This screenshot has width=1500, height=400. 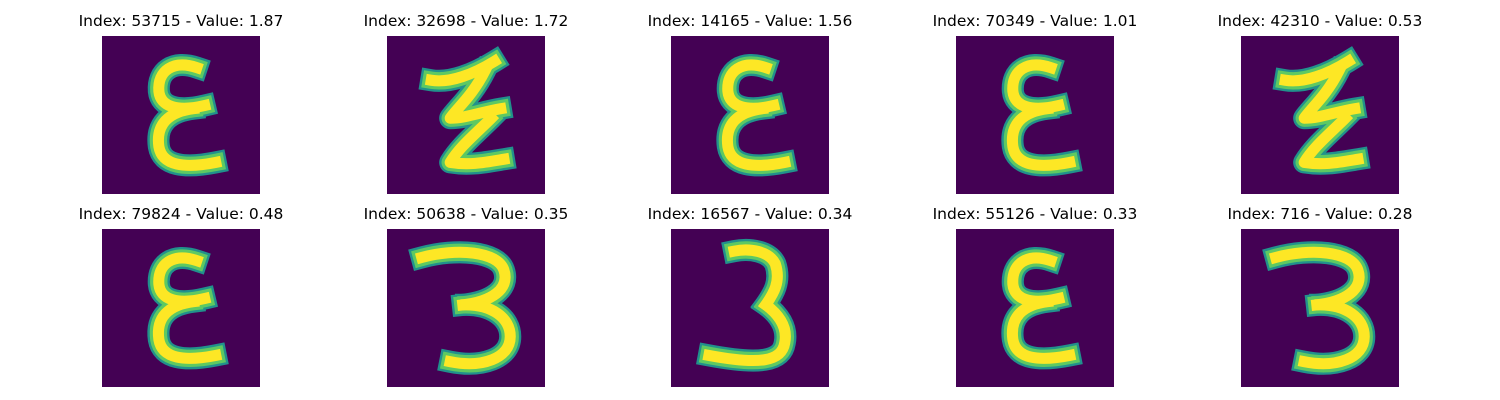 What do you see at coordinates (750, 21) in the screenshot?
I see `panel-title: Index: 14165 - Value: 1.56` at bounding box center [750, 21].